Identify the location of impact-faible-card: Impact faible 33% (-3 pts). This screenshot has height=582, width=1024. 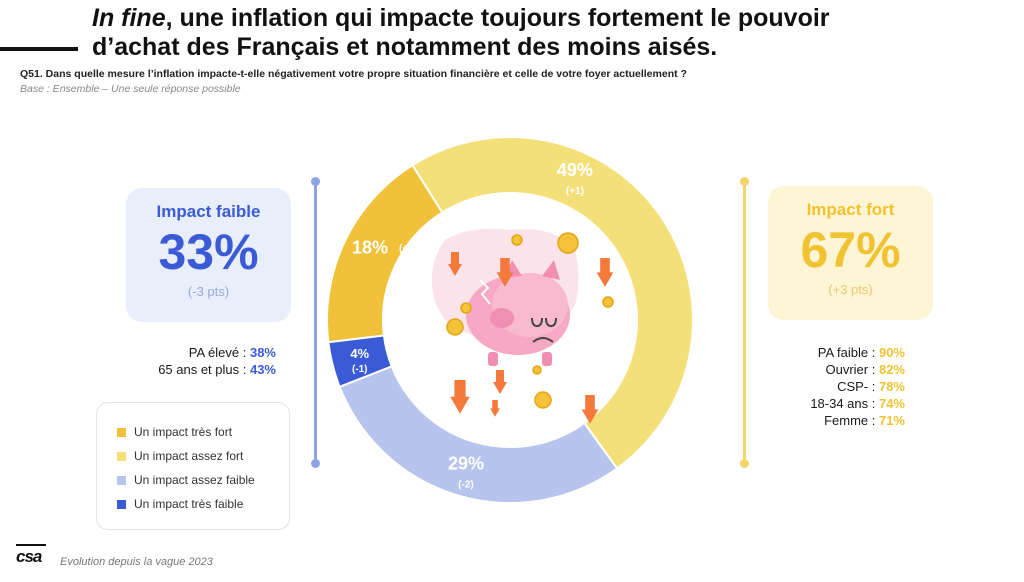
(208, 255).